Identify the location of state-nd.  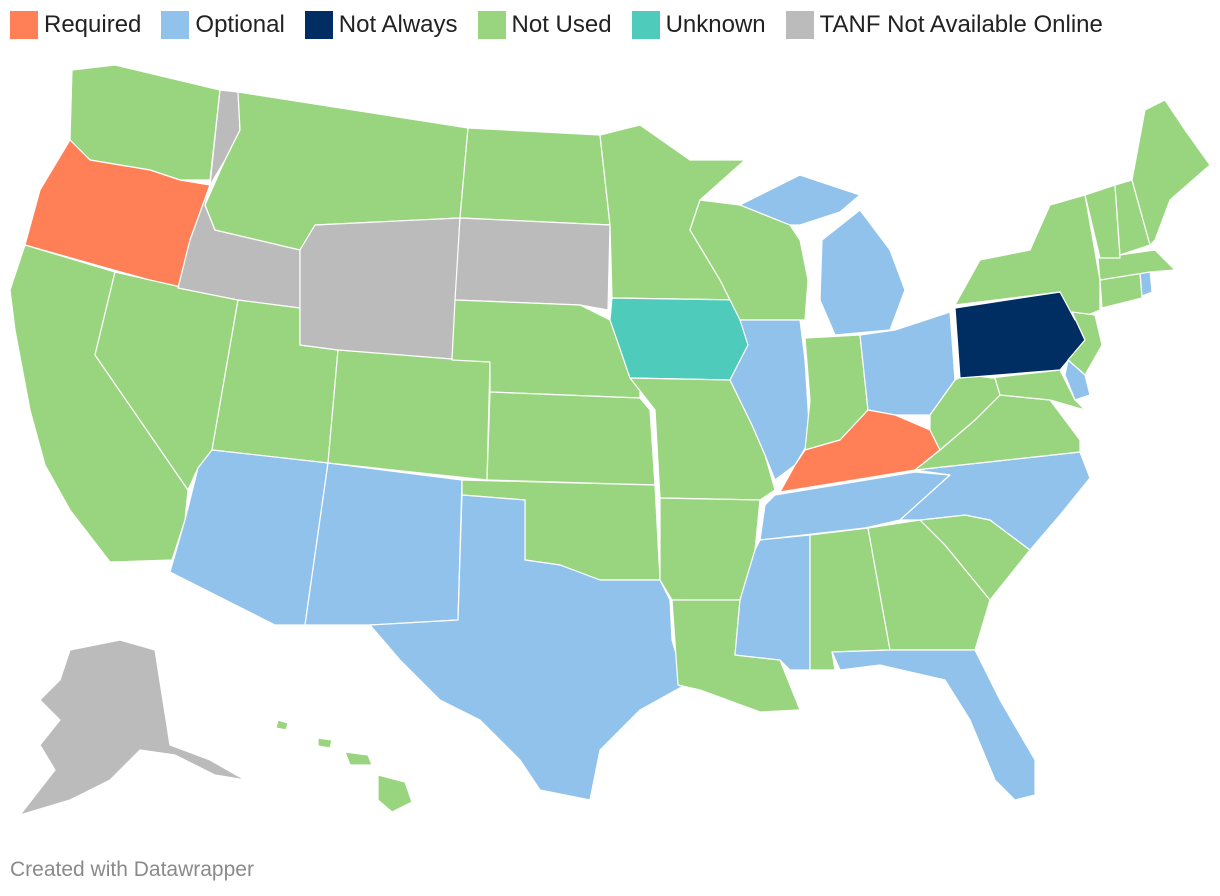
(535, 176).